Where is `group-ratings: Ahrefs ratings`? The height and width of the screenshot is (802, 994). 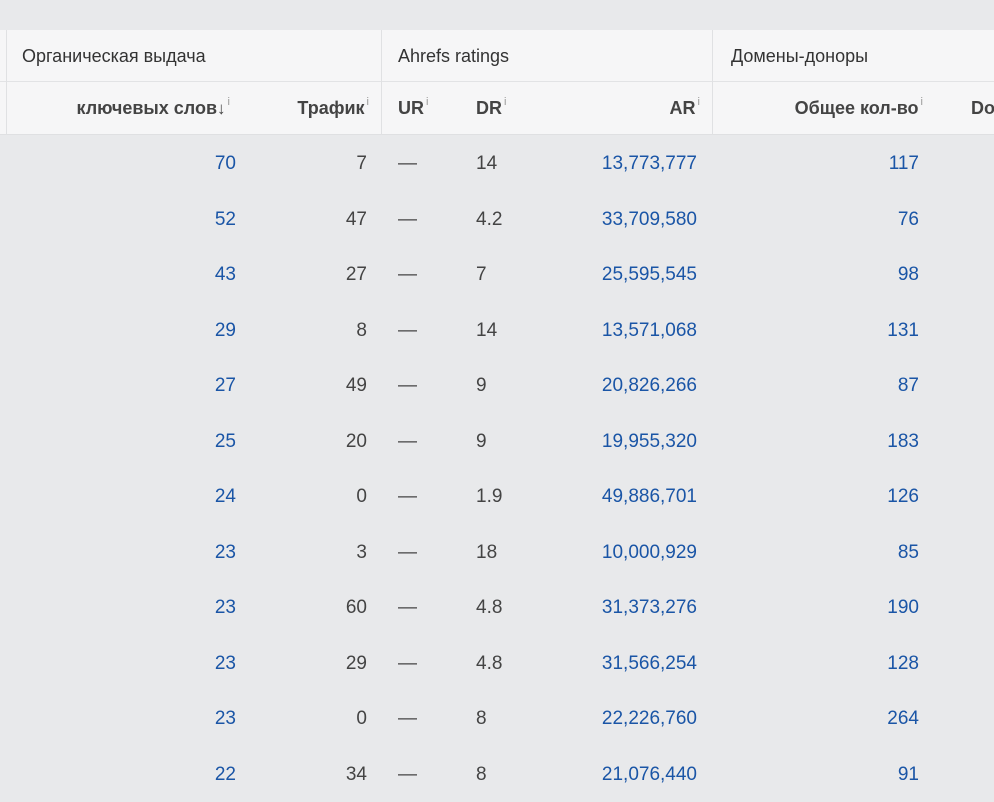 group-ratings: Ahrefs ratings is located at coordinates (453, 56).